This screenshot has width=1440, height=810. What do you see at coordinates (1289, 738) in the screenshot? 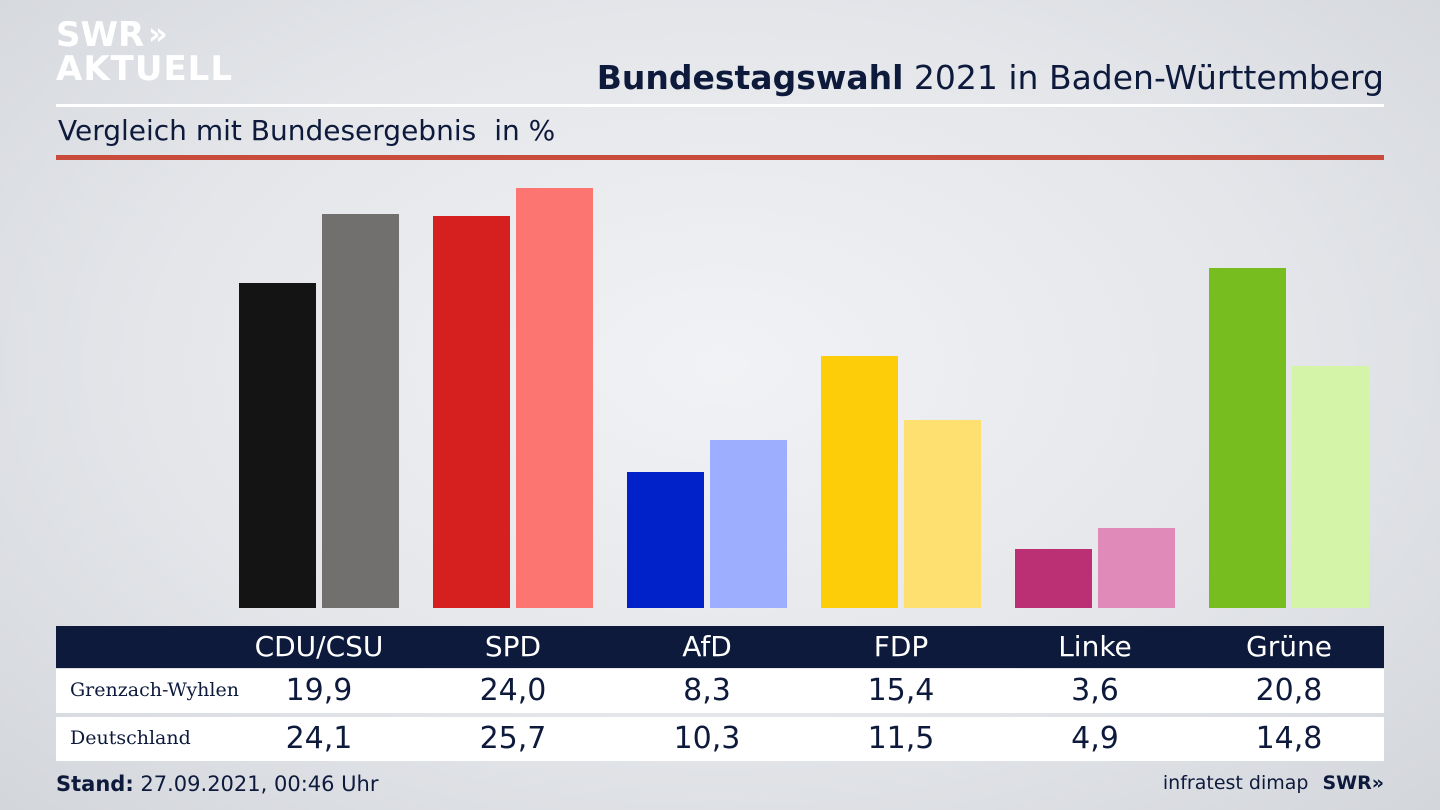
I see `value-cell: 14,8` at bounding box center [1289, 738].